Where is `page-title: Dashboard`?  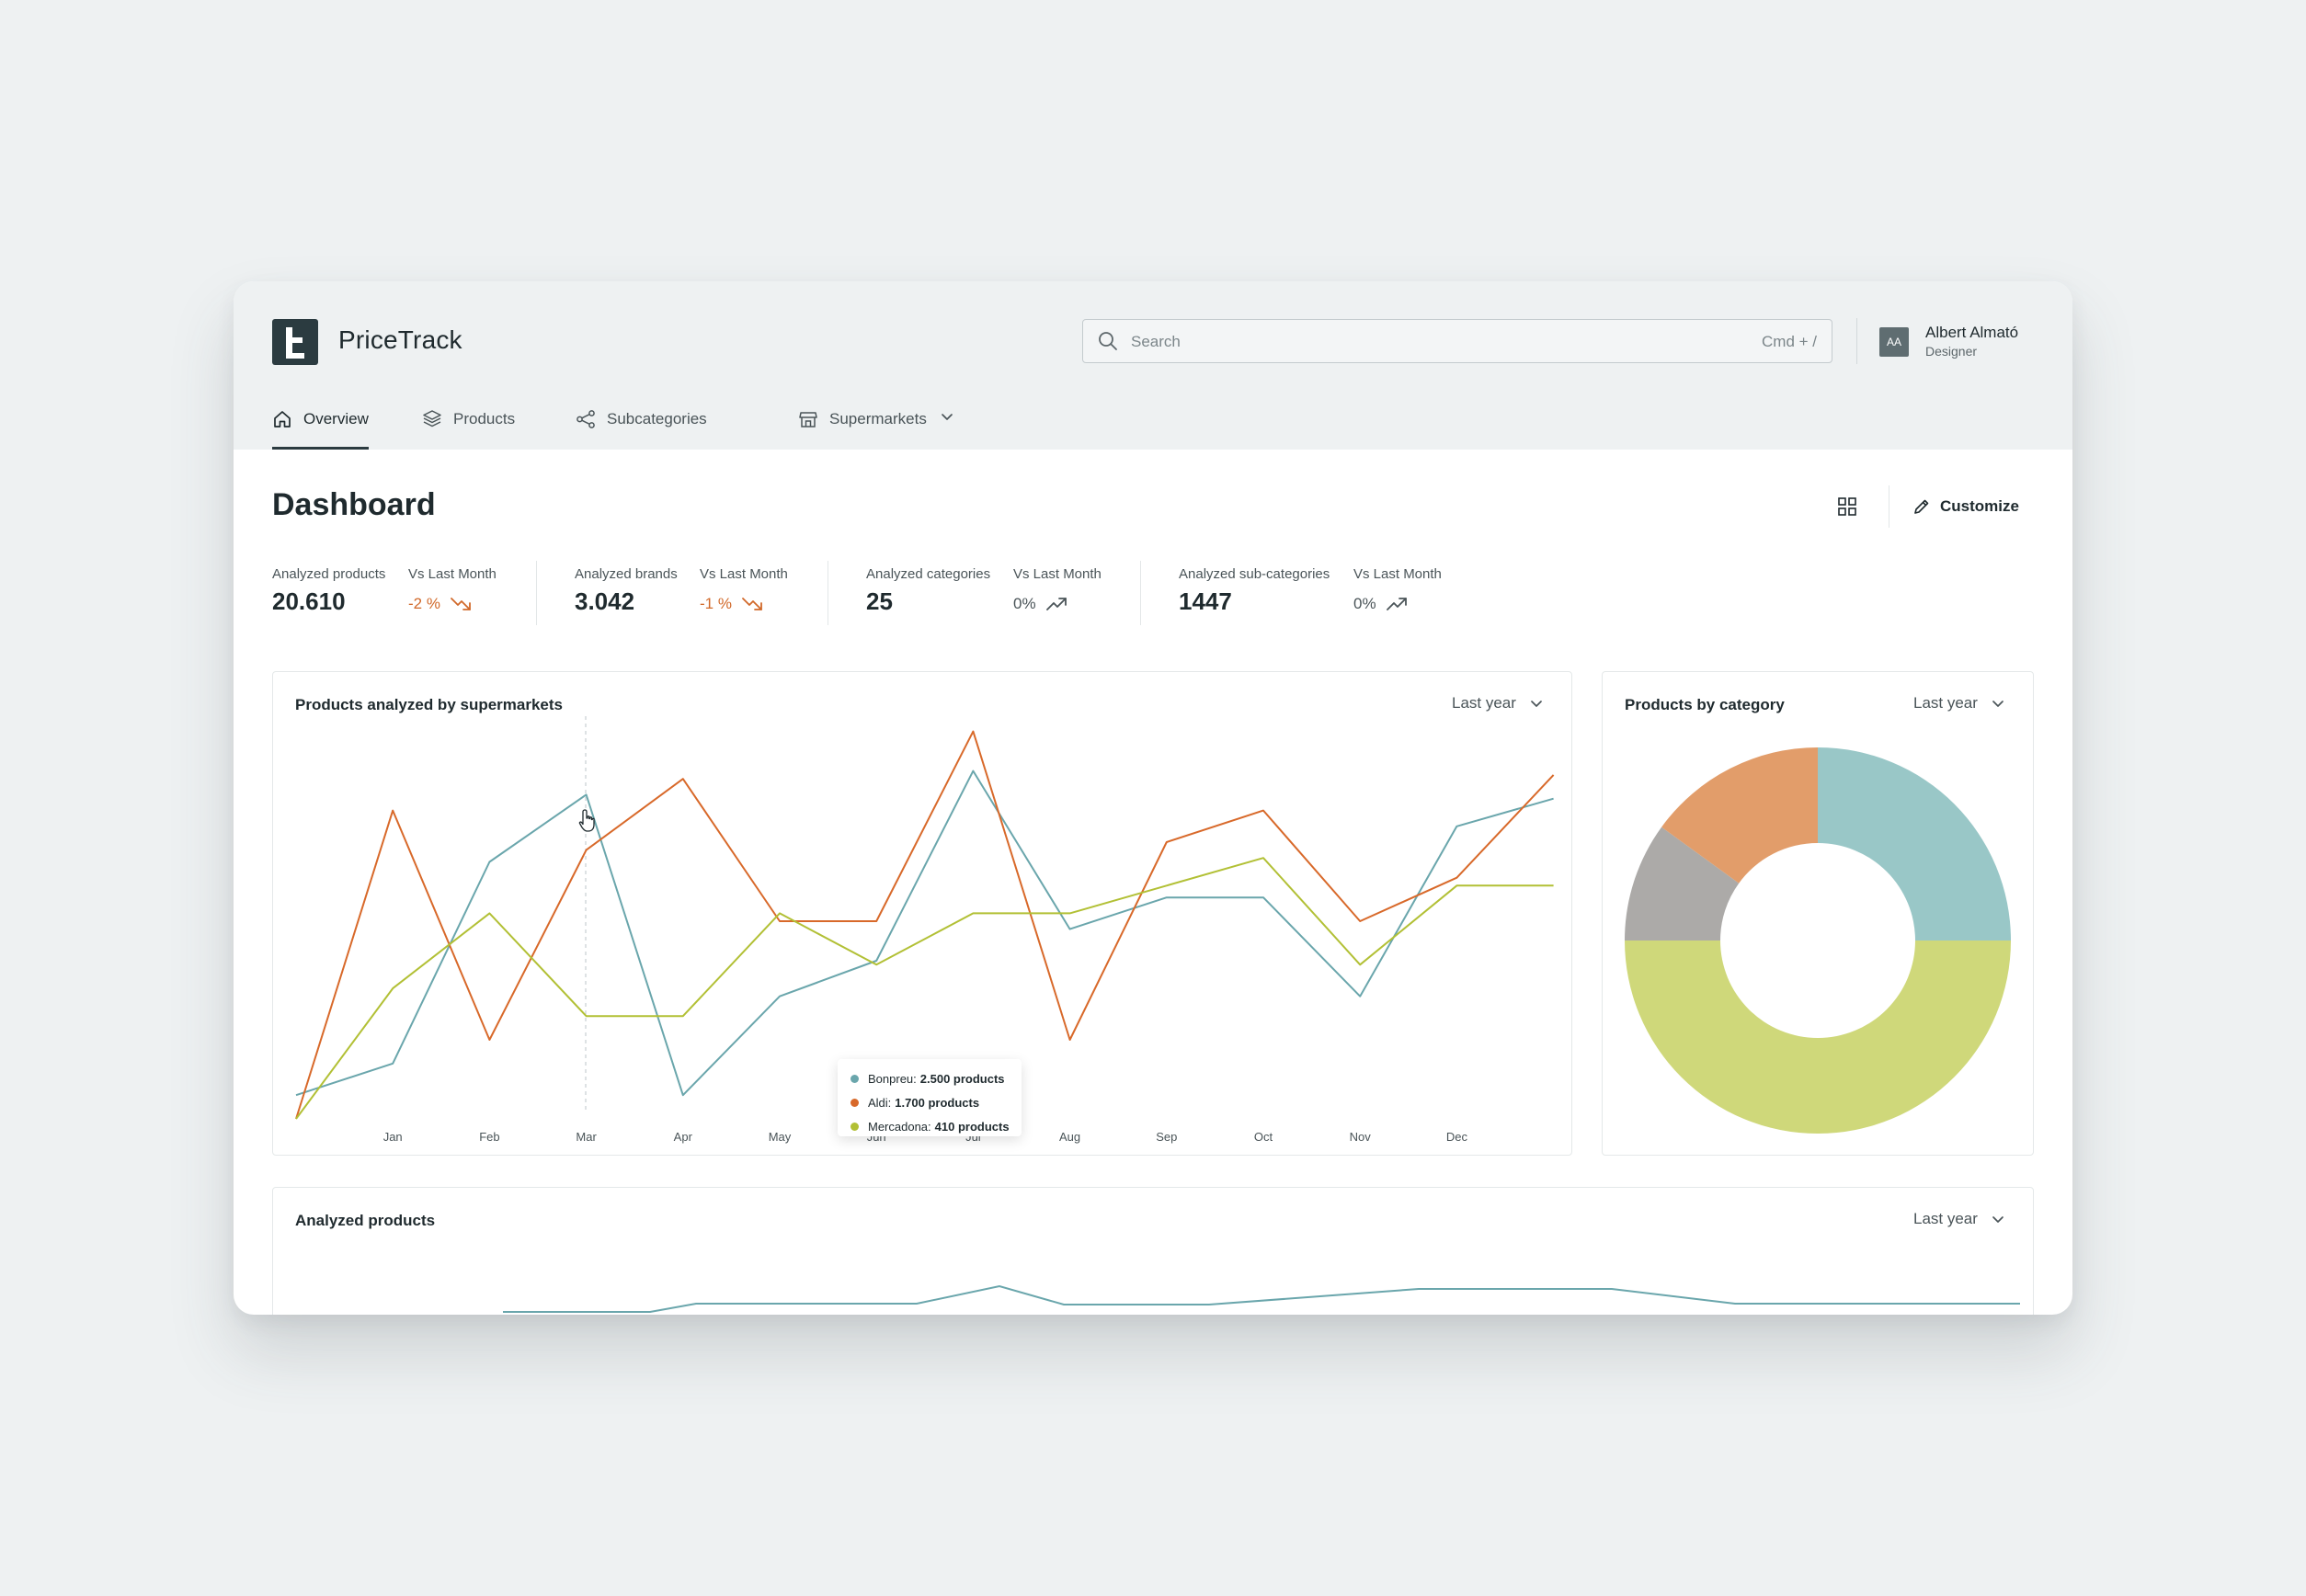
page-title: Dashboard is located at coordinates (354, 504).